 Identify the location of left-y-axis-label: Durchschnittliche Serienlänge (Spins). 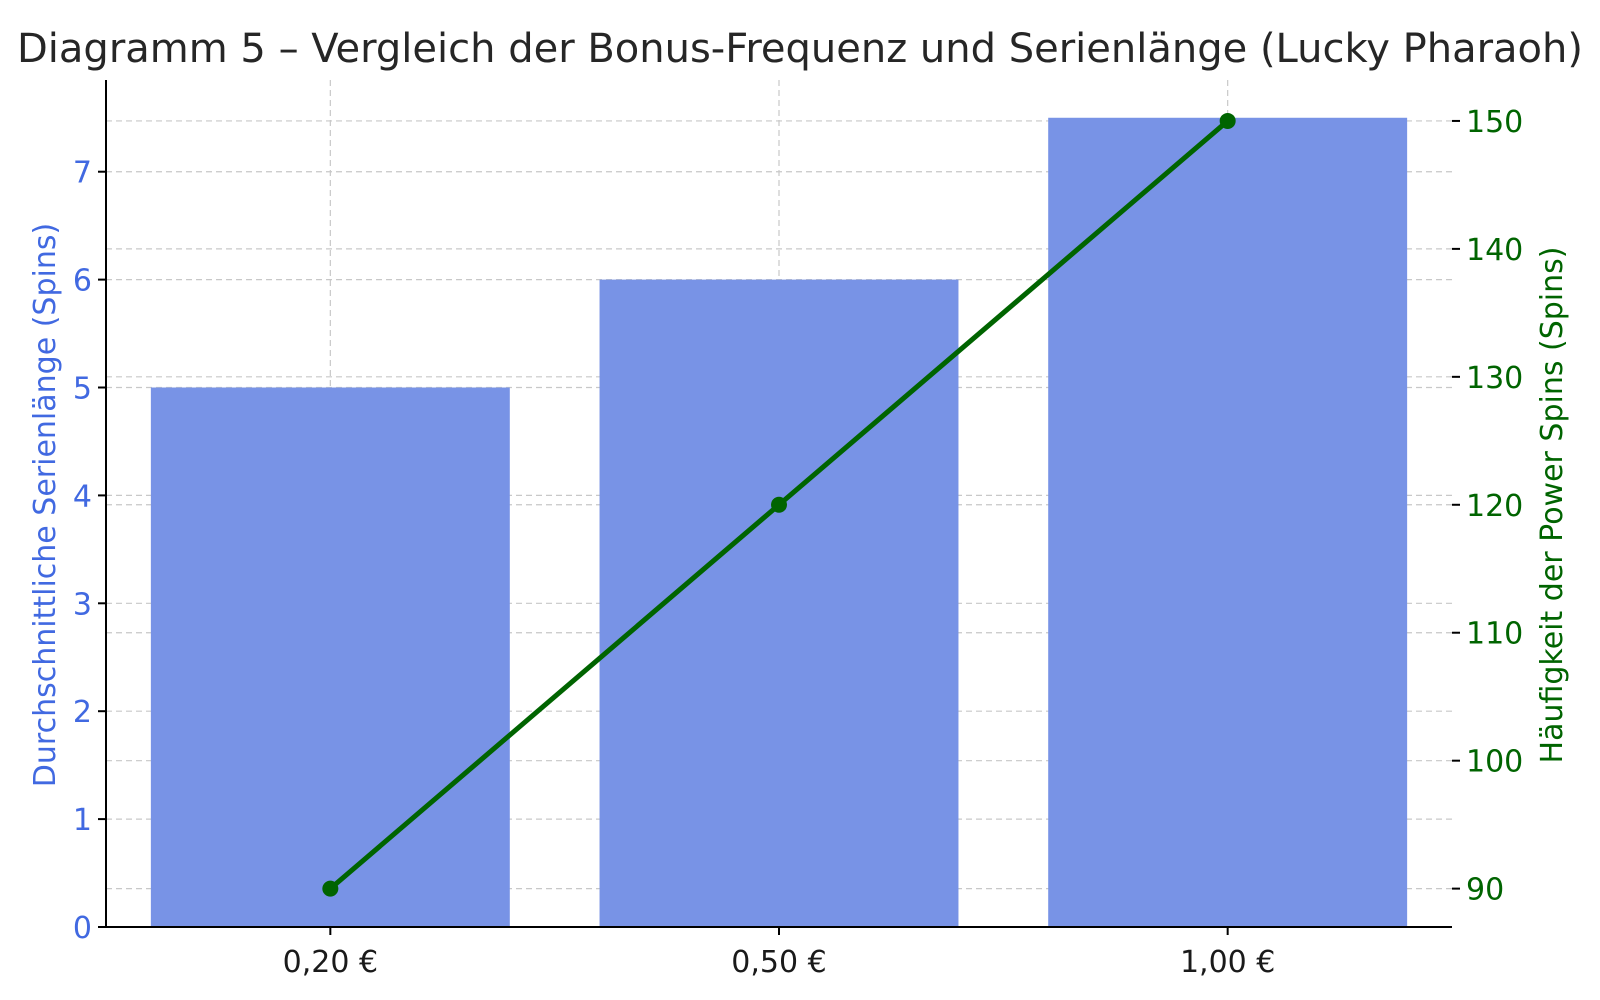
(45, 505).